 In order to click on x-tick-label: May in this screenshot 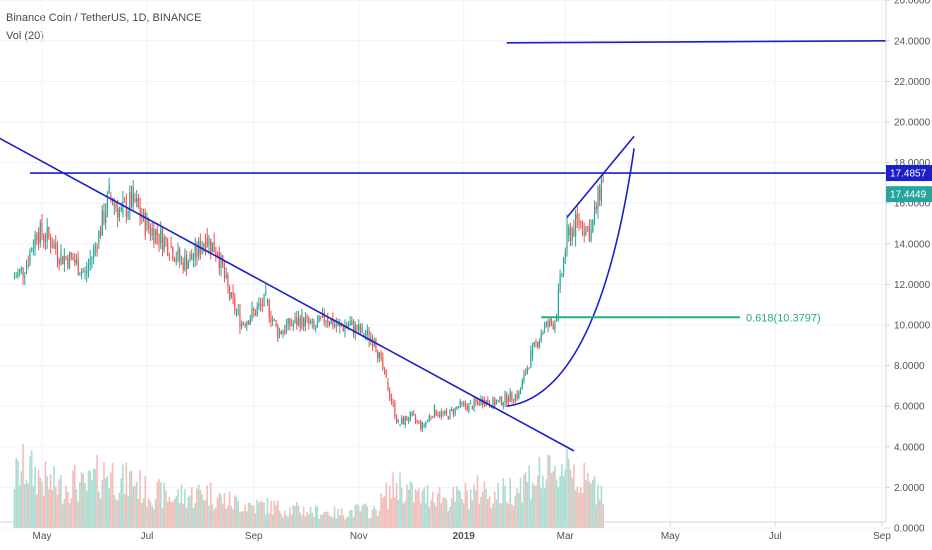, I will do `click(42, 536)`.